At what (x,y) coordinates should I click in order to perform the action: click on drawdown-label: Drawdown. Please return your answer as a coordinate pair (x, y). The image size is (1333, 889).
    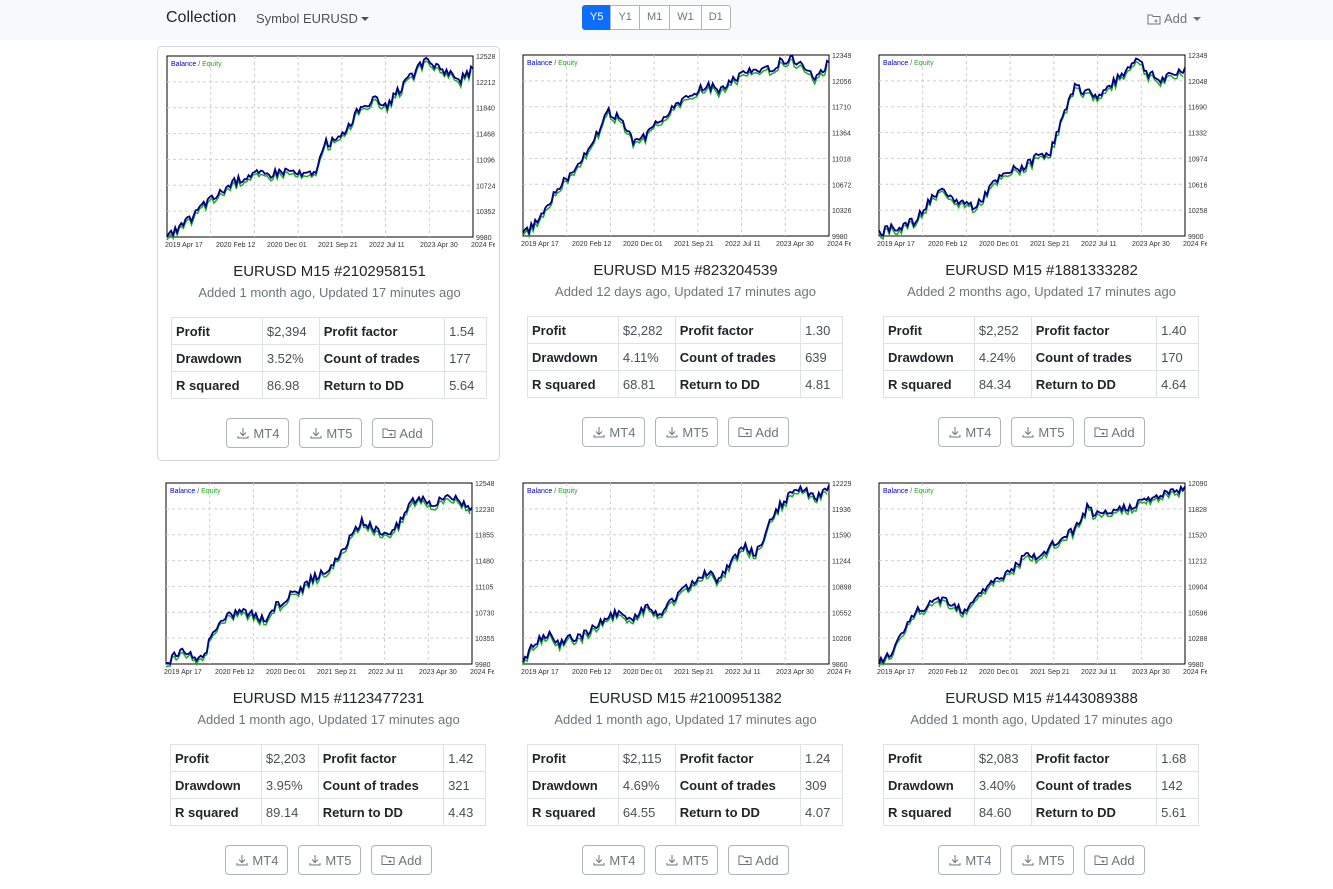
    Looking at the image, I should click on (929, 357).